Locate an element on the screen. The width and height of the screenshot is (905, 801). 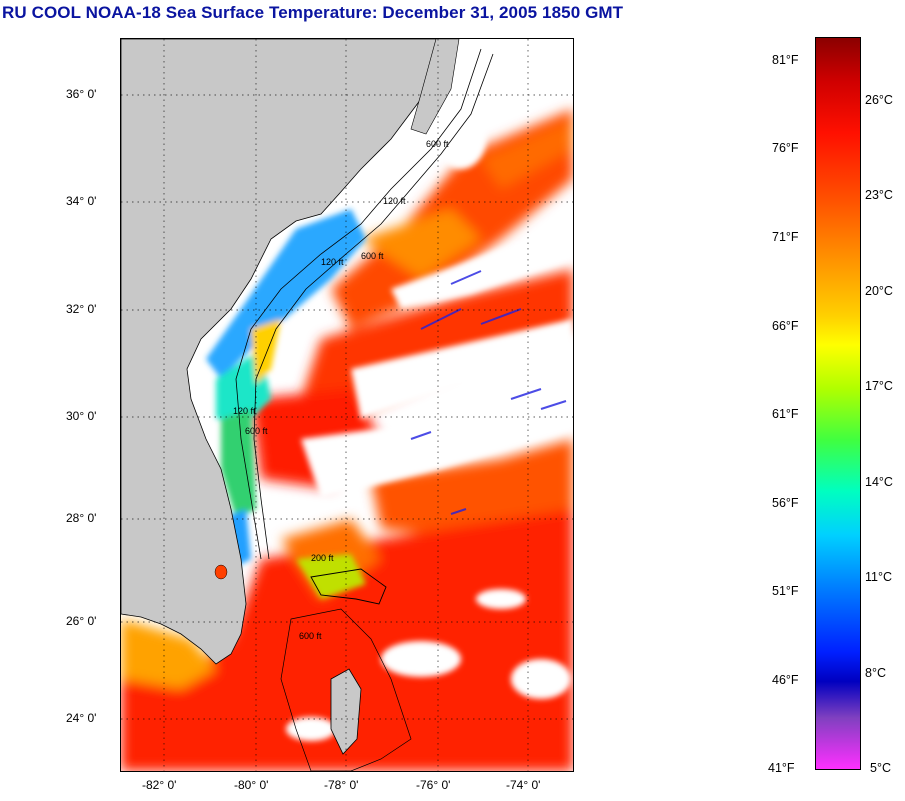
colorbar-fahrenheit-label: 61°F is located at coordinates (785, 414).